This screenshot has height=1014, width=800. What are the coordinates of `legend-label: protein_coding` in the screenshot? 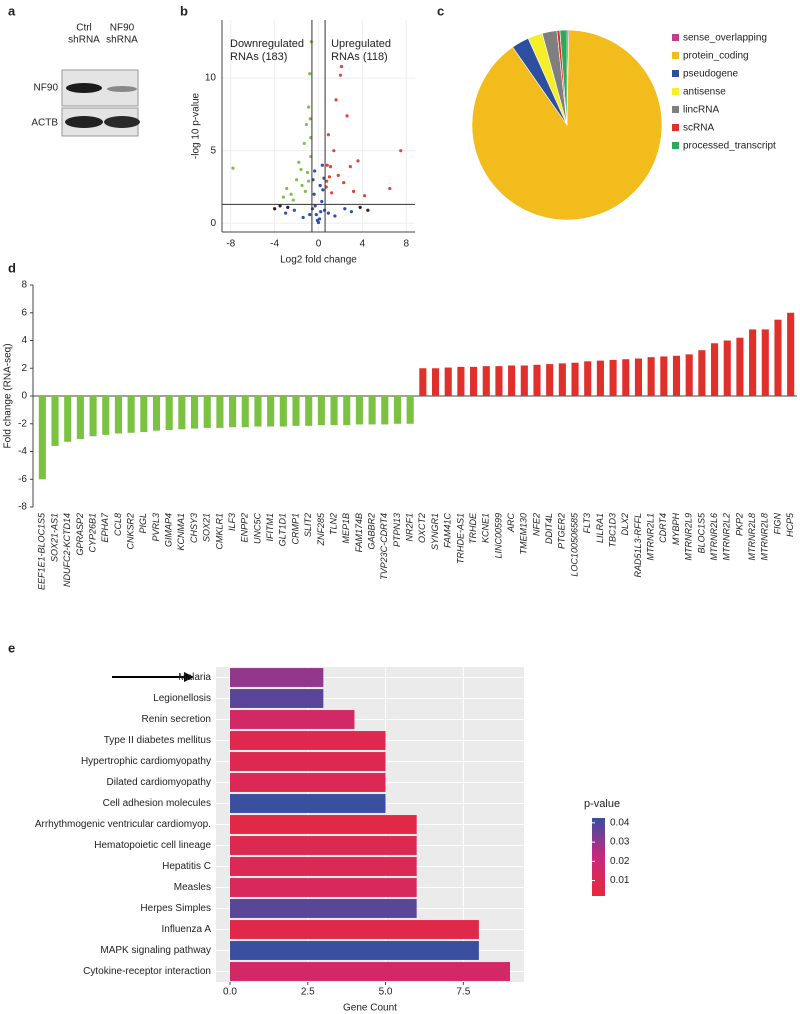 It's located at (716, 56).